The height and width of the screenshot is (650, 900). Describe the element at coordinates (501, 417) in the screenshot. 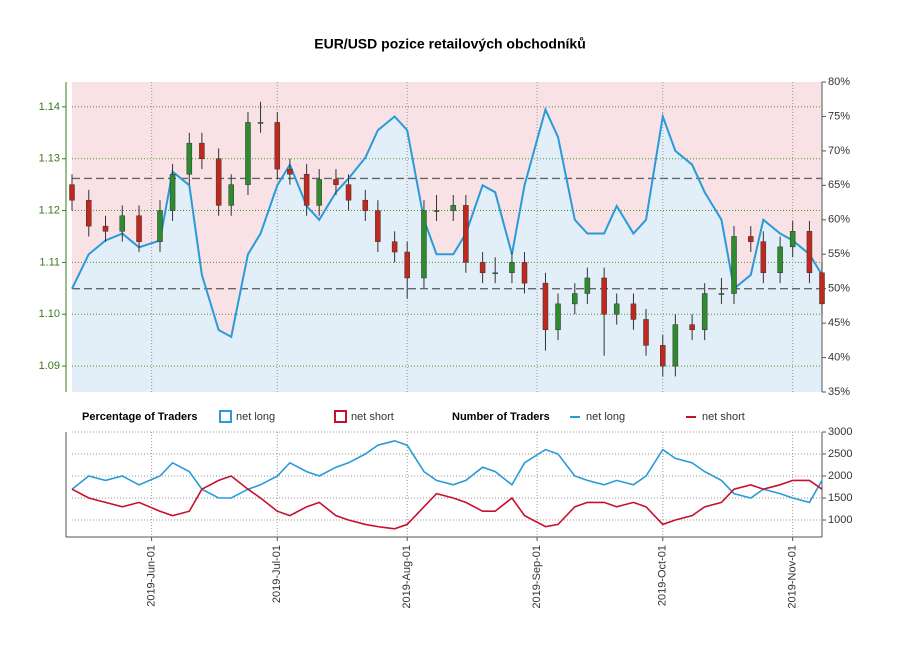

I see `legend-title: Number of Traders` at that location.